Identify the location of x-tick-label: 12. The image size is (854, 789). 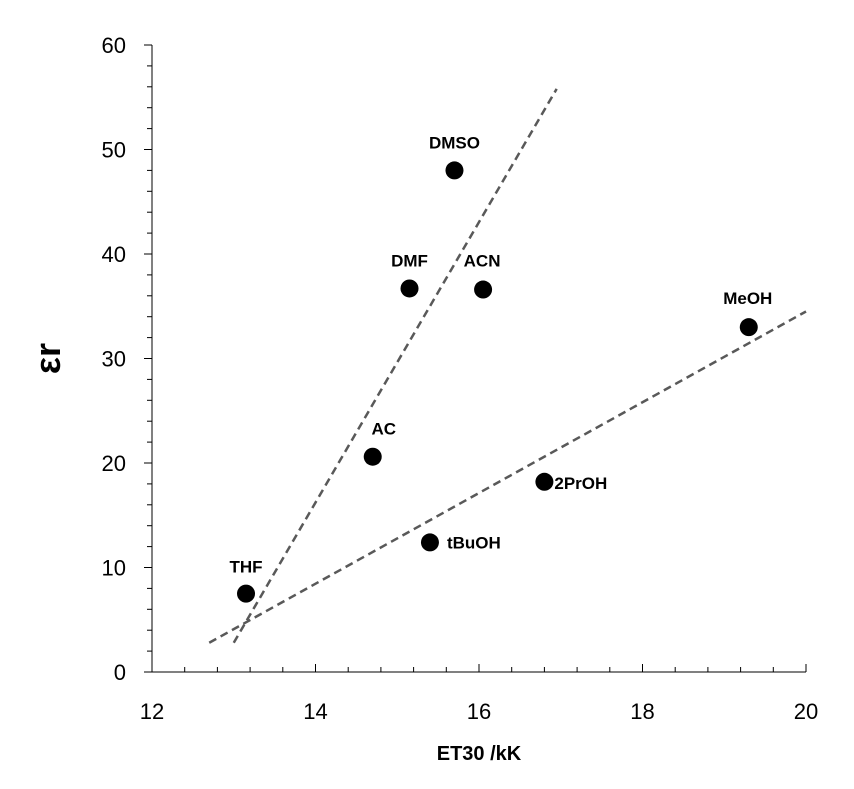
(152, 711).